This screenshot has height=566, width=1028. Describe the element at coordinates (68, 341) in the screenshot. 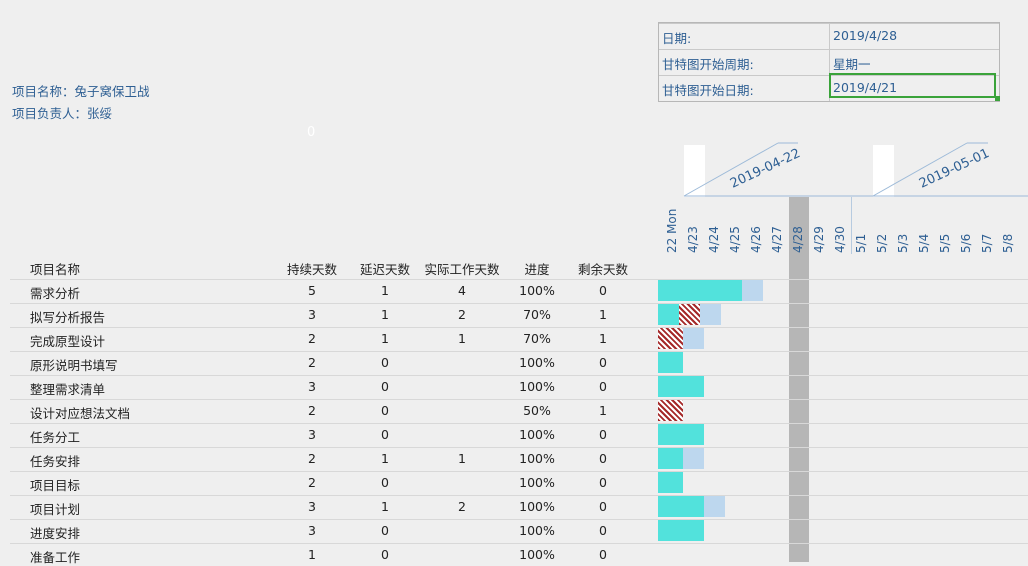

I see `task-name-cell: 完成原型设计` at that location.